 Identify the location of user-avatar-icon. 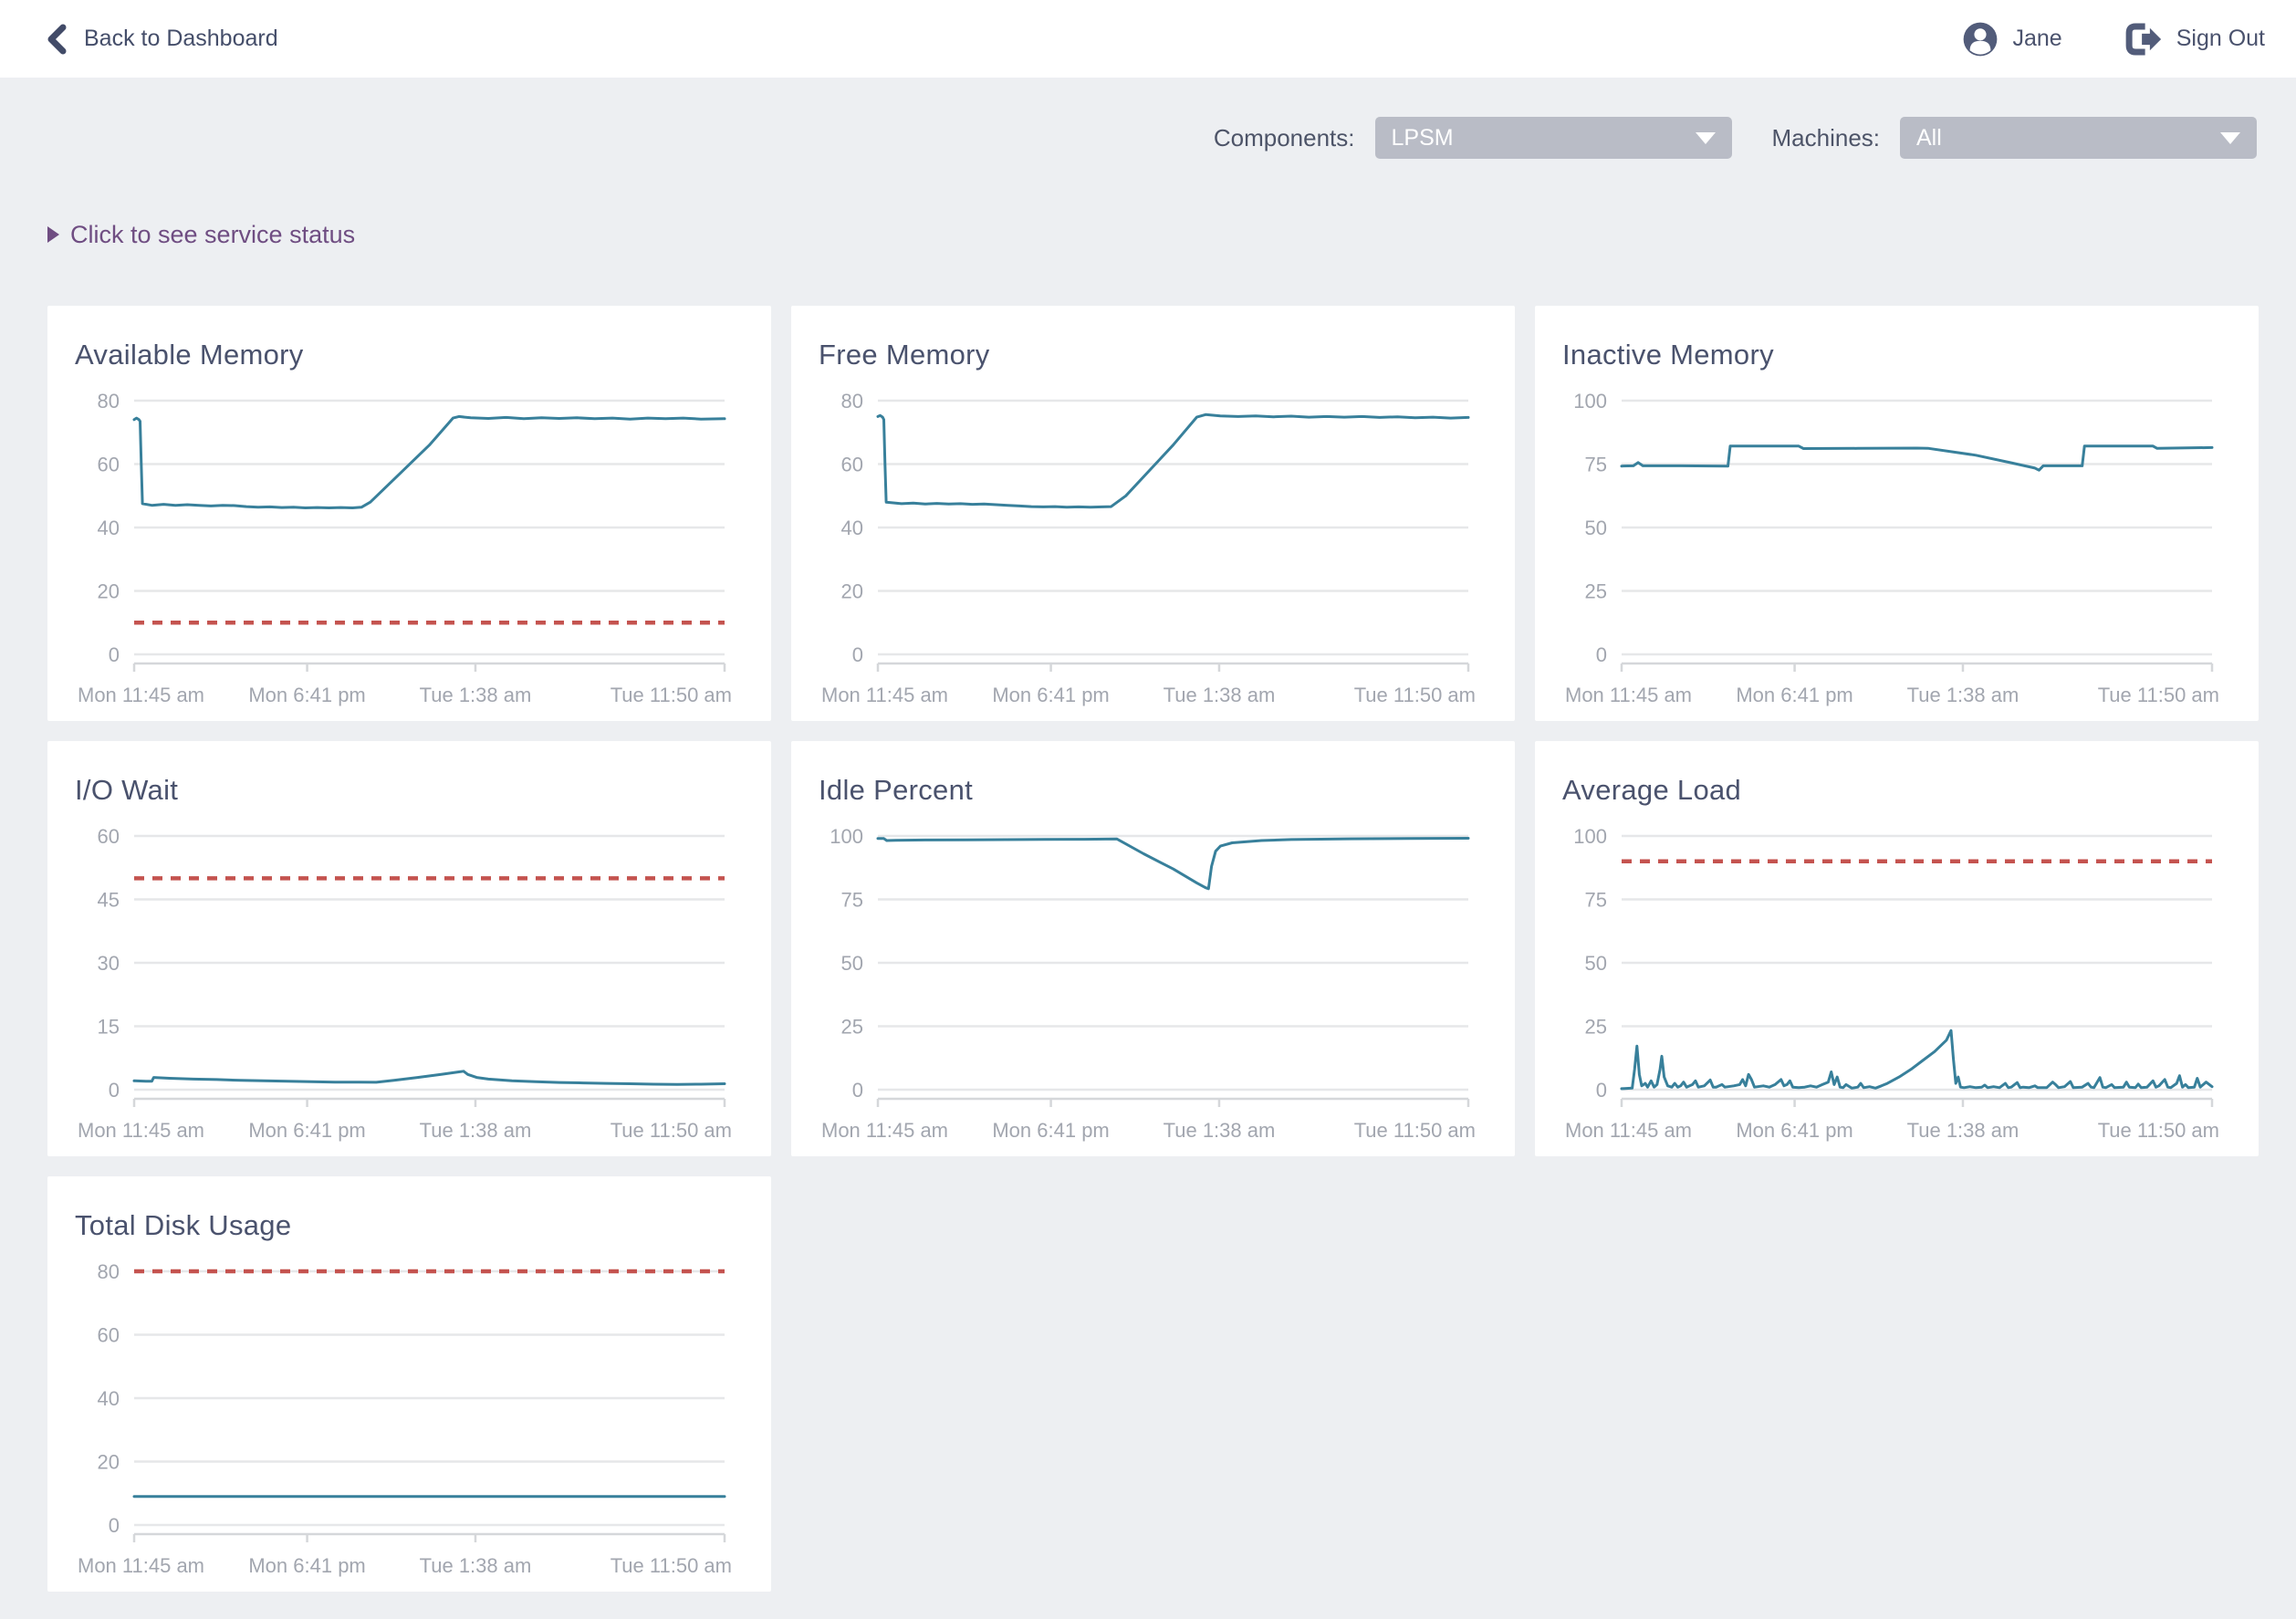
(1980, 39).